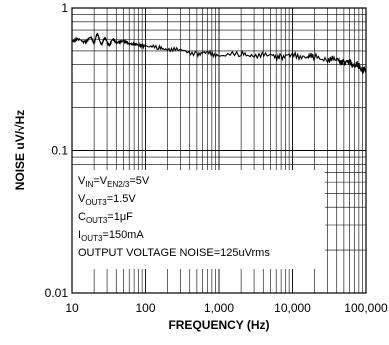  I want to click on y-tick-label: 1, so click(64, 8).